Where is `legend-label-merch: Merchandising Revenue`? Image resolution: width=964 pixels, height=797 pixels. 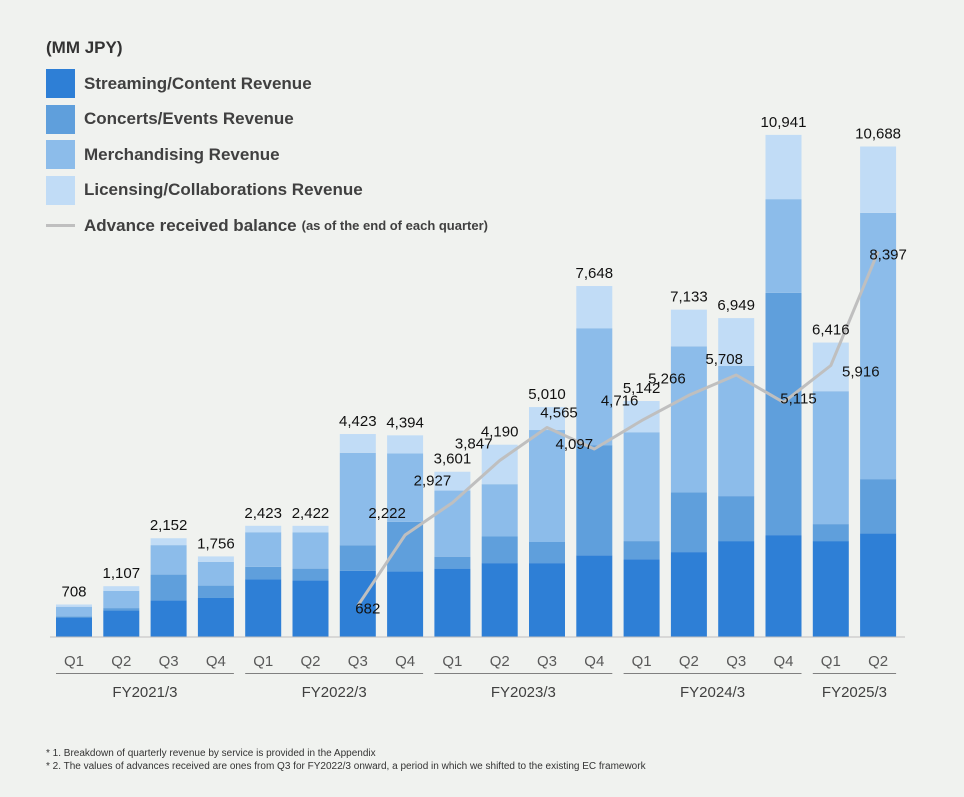
legend-label-merch: Merchandising Revenue is located at coordinates (182, 154).